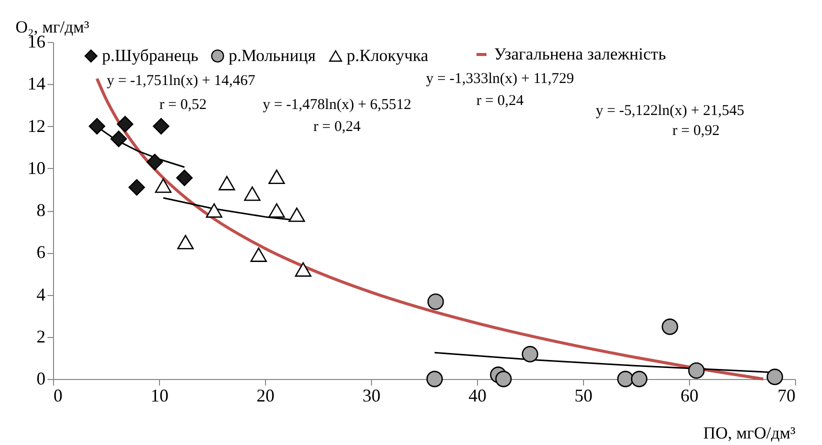 The width and height of the screenshot is (822, 445). Describe the element at coordinates (477, 396) in the screenshot. I see `x-tick-label: 40` at that location.